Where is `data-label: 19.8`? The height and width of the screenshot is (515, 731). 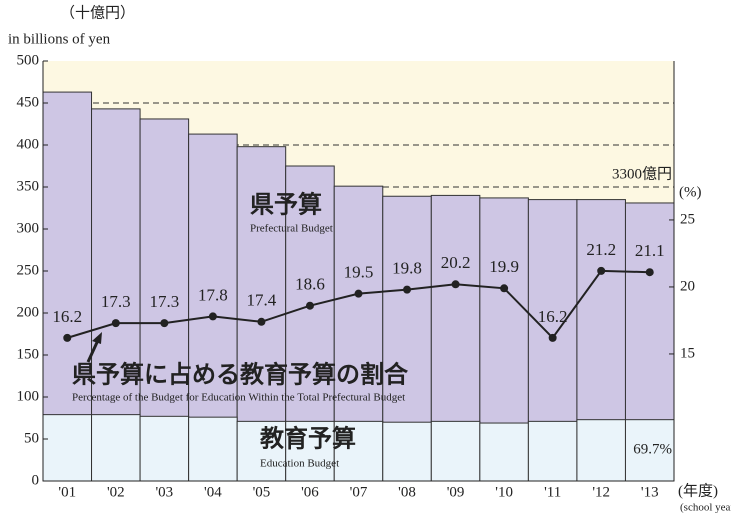
data-label: 19.8 is located at coordinates (407, 268).